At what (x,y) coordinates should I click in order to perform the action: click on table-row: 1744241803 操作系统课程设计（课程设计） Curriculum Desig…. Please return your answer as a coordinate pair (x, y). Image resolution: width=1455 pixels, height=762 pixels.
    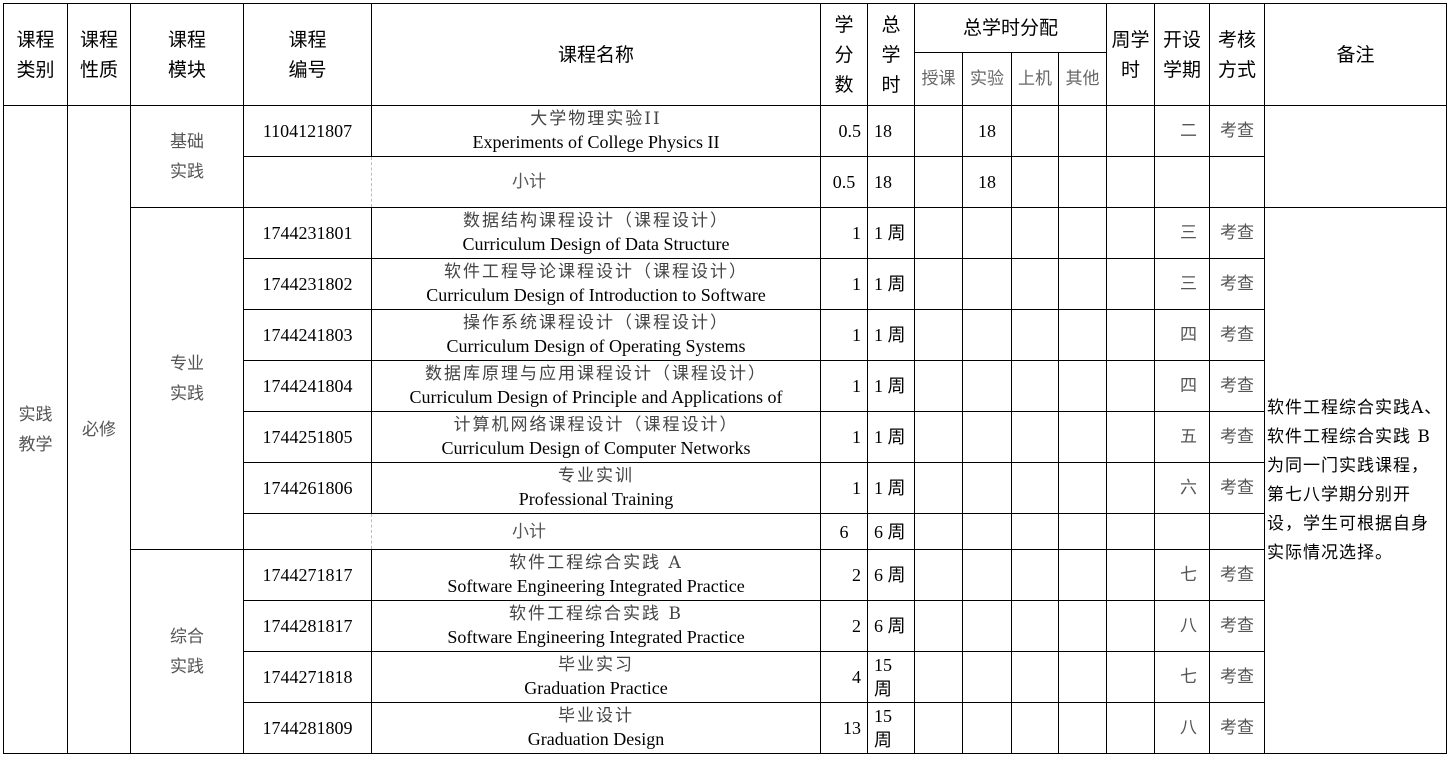
    Looking at the image, I should click on (725, 335).